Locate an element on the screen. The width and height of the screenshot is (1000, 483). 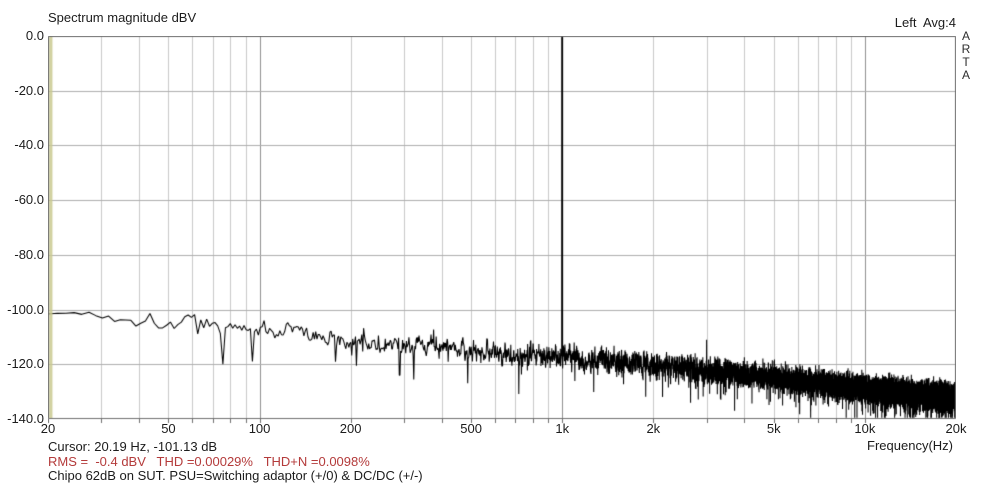
x-tick-label: 50 is located at coordinates (168, 428).